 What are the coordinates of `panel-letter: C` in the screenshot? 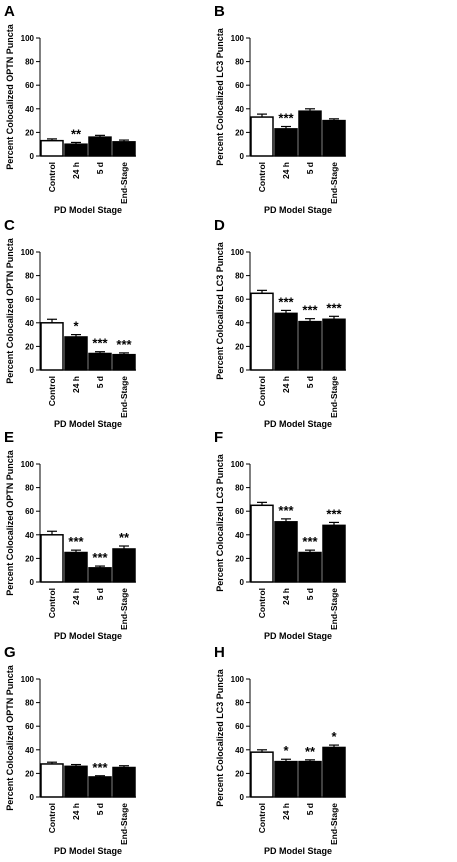 It's located at (9, 225).